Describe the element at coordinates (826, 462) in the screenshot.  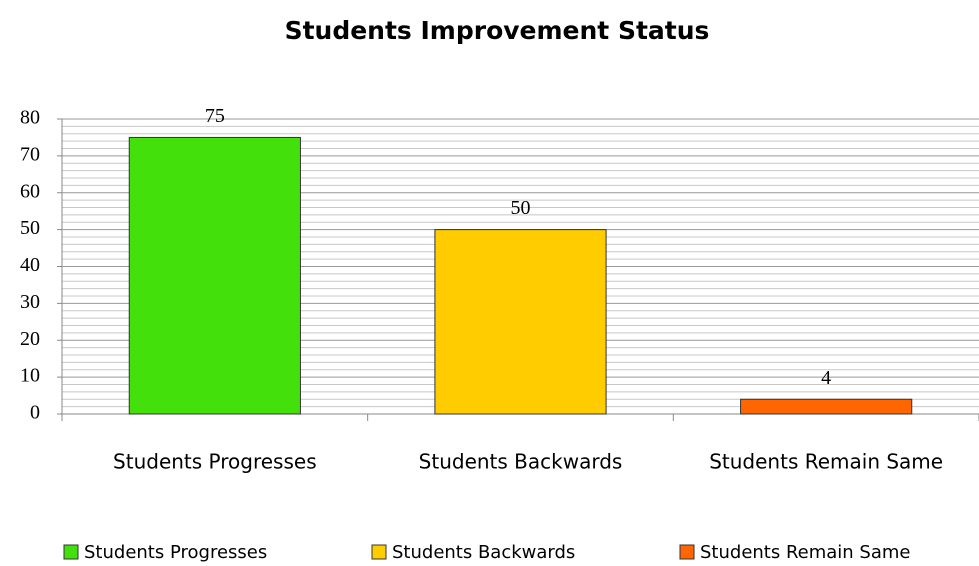
I see `x-tick-label: Students Remain Same` at that location.